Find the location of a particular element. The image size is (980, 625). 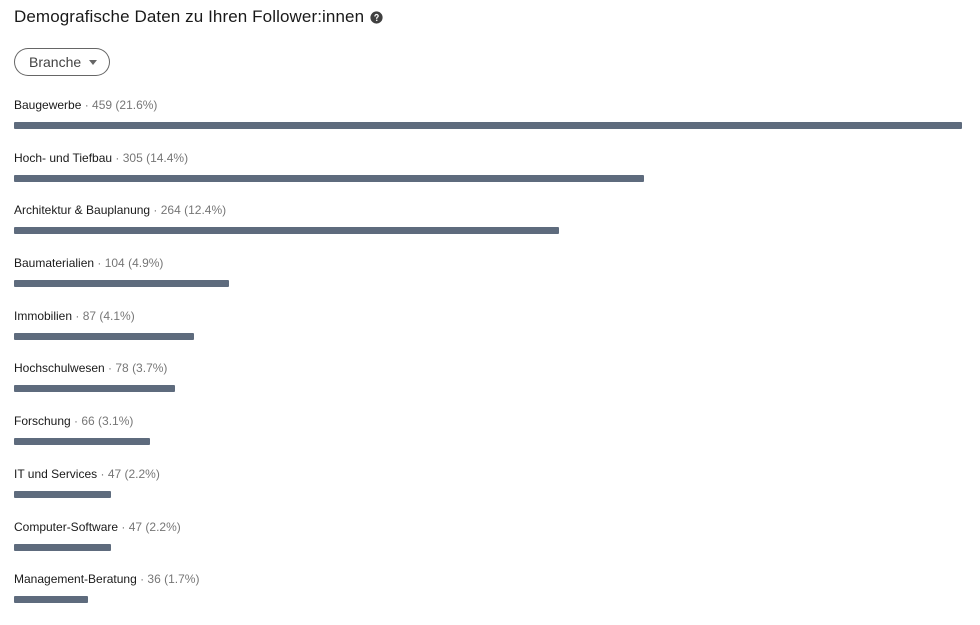

item-name: Hoch- und Tiefbau is located at coordinates (63, 157).